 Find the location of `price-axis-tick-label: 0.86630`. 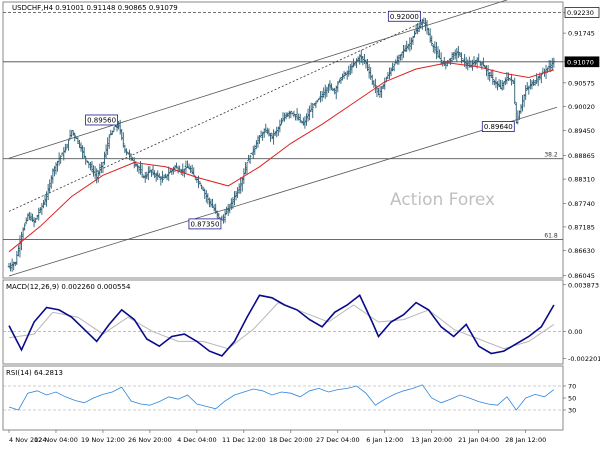

price-axis-tick-label: 0.86630 is located at coordinates (581, 251).